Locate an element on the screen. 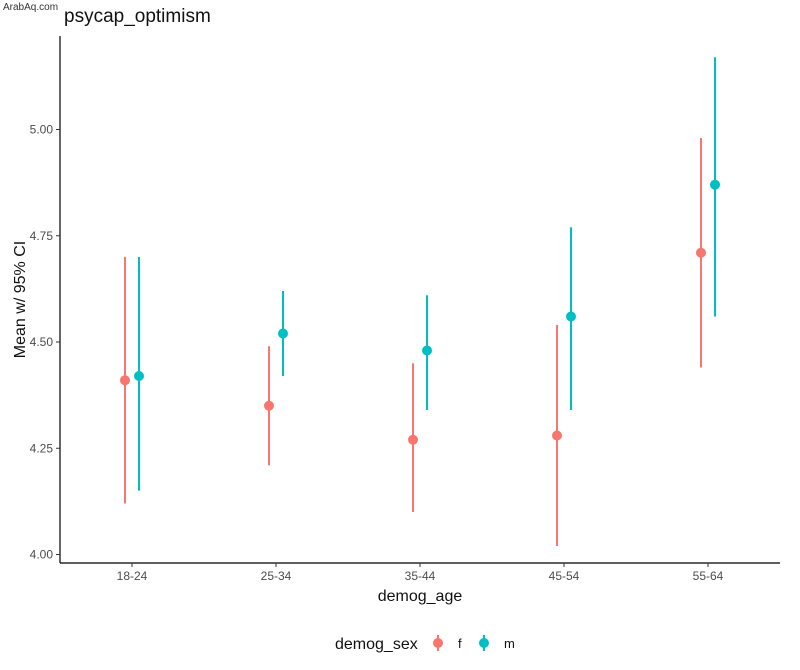  x-tick-label: 55-64 is located at coordinates (708, 576).